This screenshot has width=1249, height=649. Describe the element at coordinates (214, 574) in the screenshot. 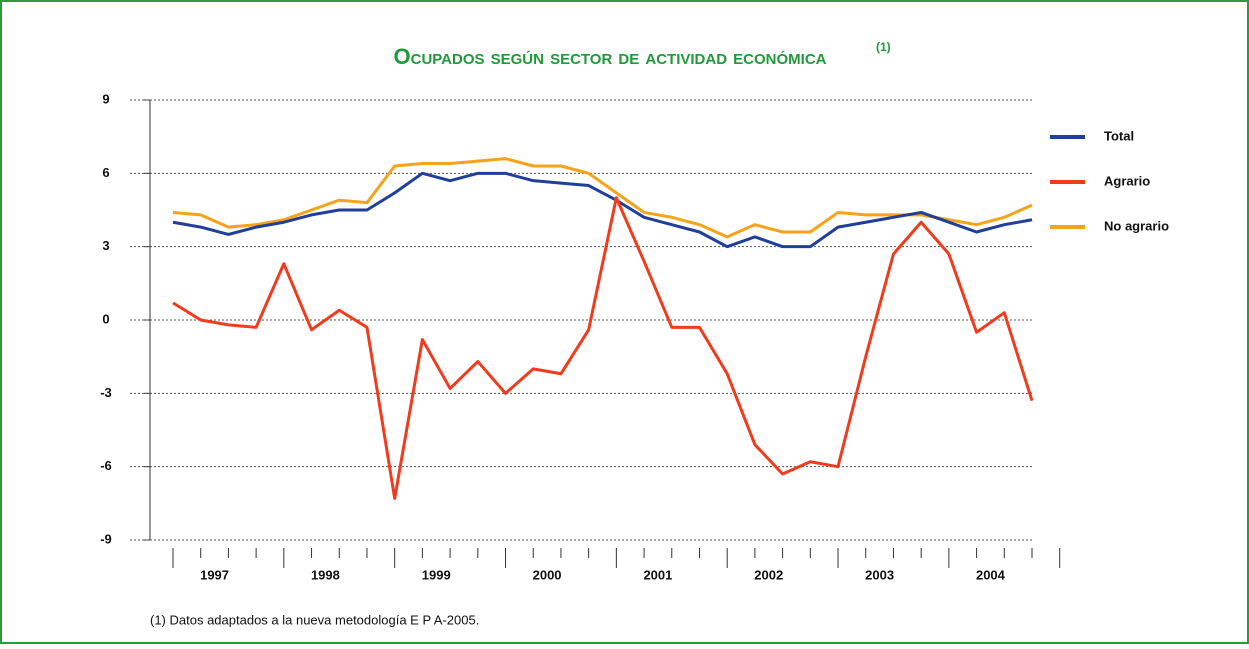

I see `x-group-label: 1997` at that location.